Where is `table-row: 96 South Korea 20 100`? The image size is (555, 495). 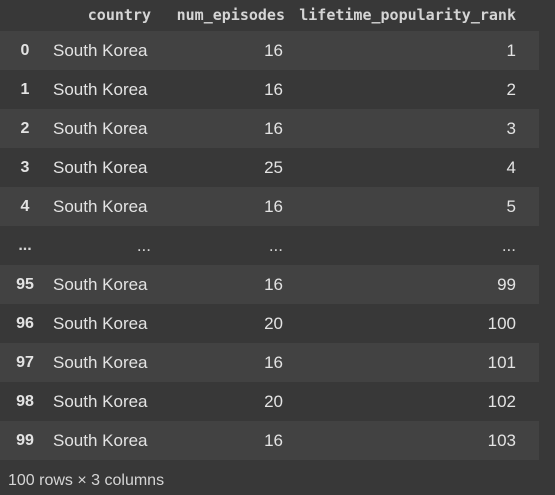
table-row: 96 South Korea 20 100 is located at coordinates (269, 323).